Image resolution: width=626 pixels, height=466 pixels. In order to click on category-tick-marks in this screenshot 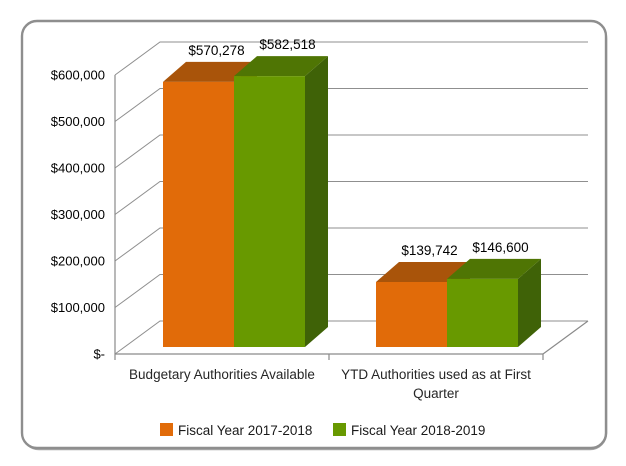, I will do `click(329, 357)`.